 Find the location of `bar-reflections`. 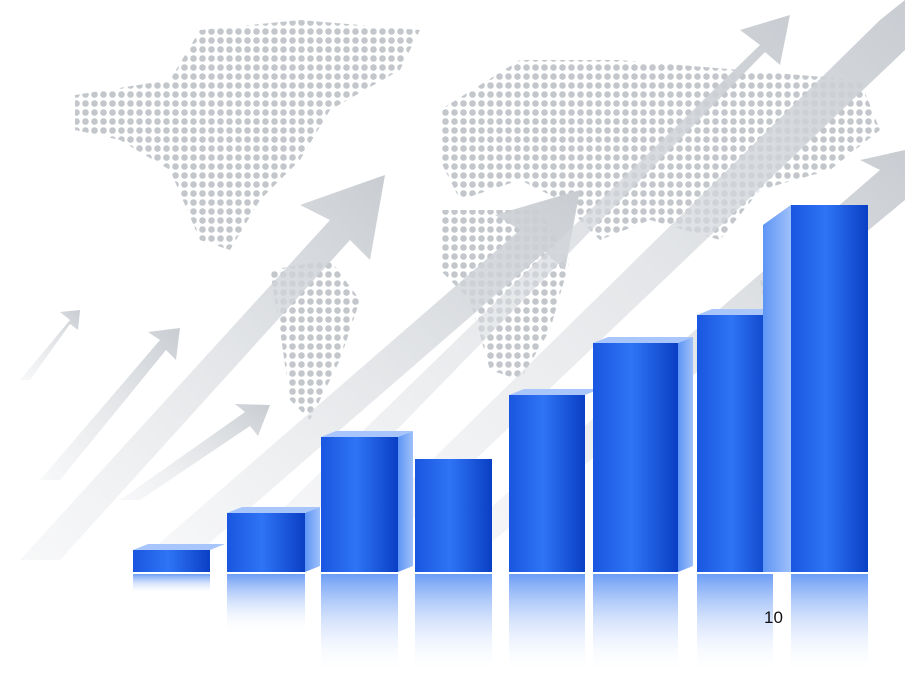

bar-reflections is located at coordinates (500, 624).